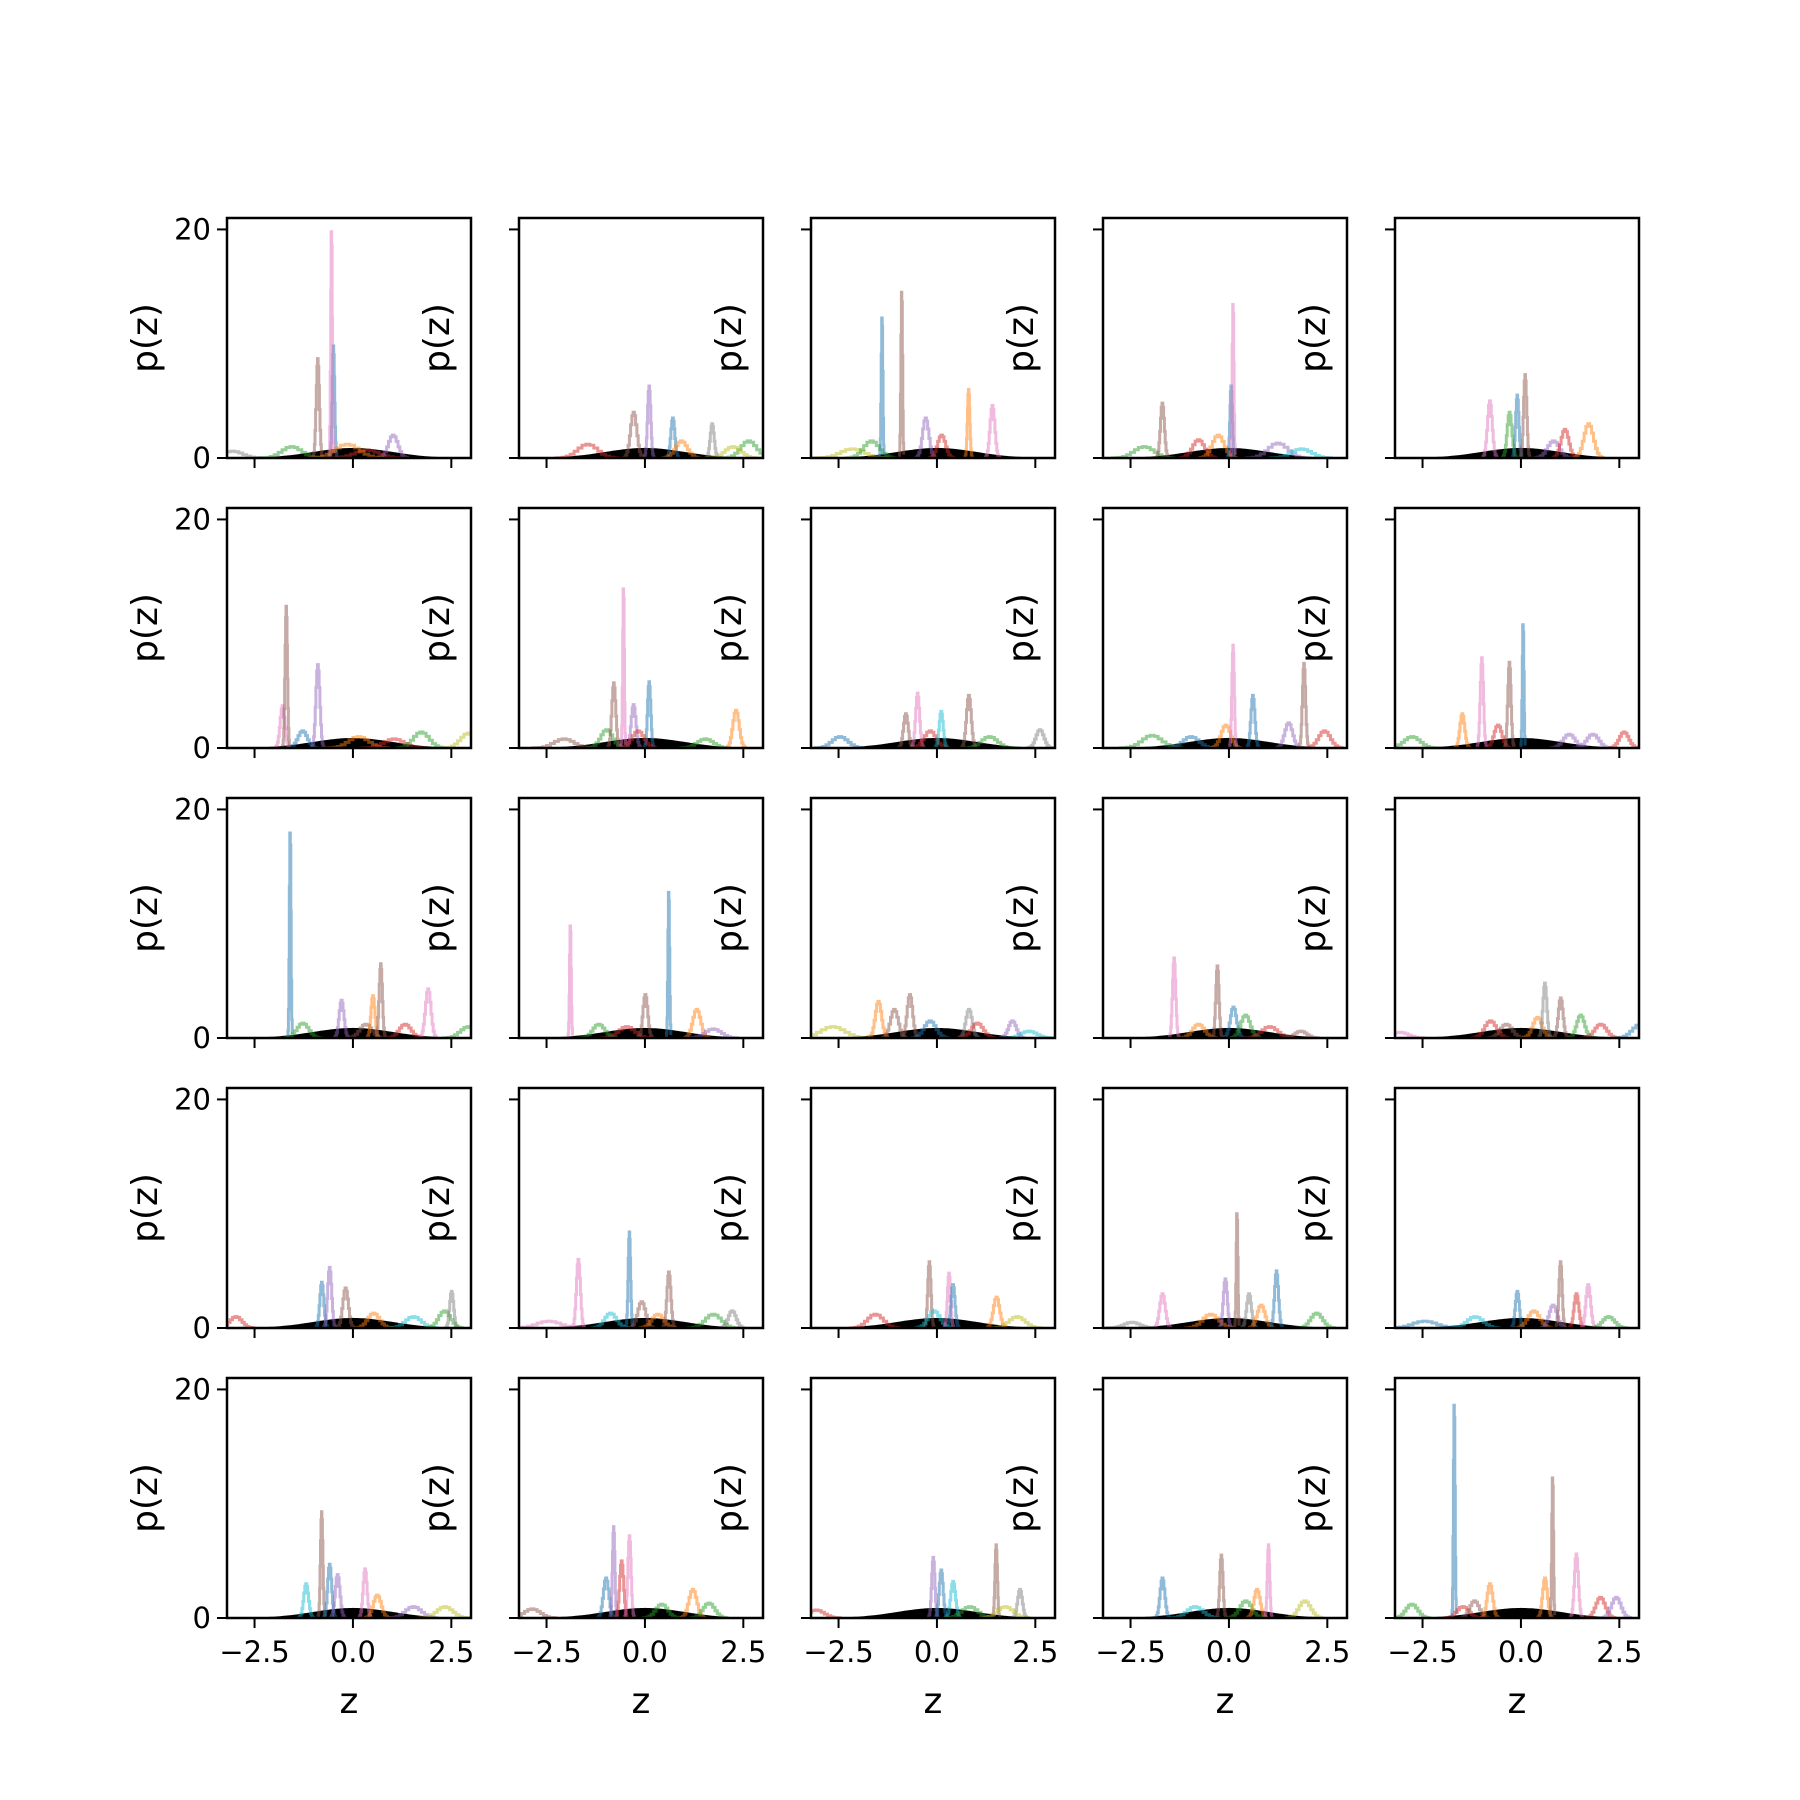 The width and height of the screenshot is (1800, 1800). I want to click on subplot-r3-c3: zp(z), so click(1175, 1259).